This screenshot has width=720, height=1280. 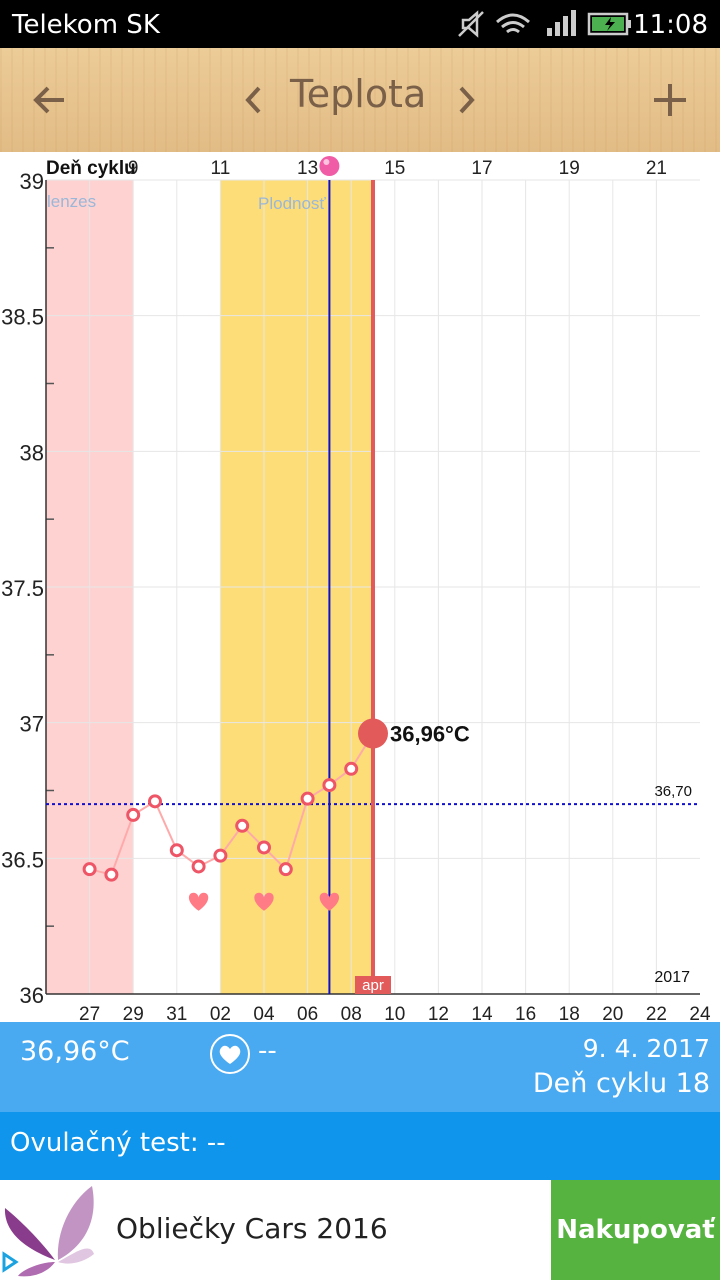 I want to click on fertile-label: Plodnosť, so click(x=292, y=203).